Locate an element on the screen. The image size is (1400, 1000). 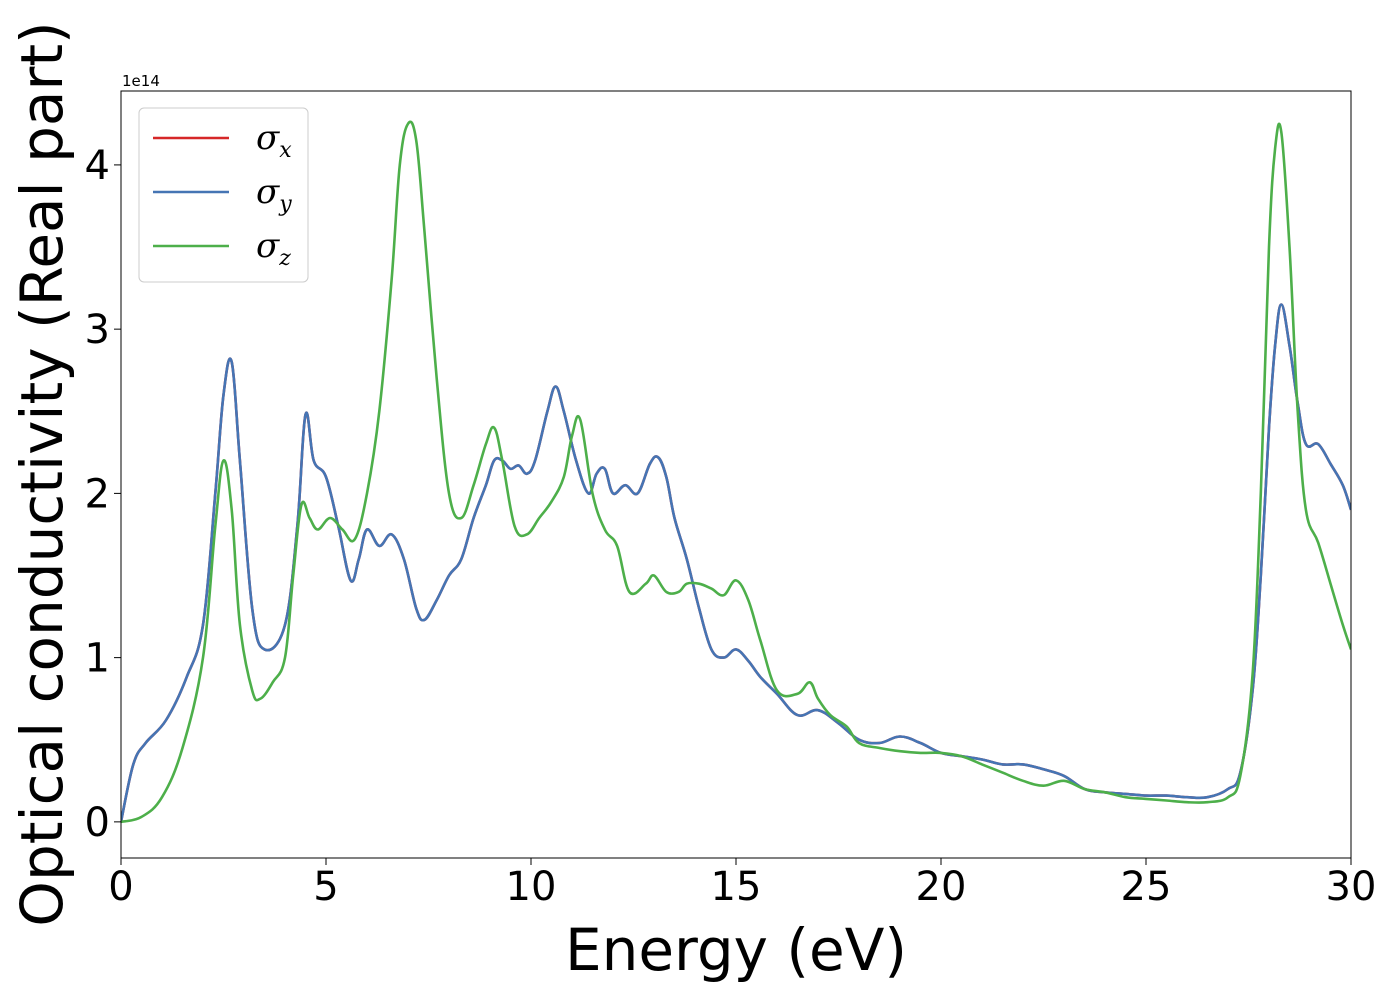
y-tick-label: 1 is located at coordinates (97, 659).